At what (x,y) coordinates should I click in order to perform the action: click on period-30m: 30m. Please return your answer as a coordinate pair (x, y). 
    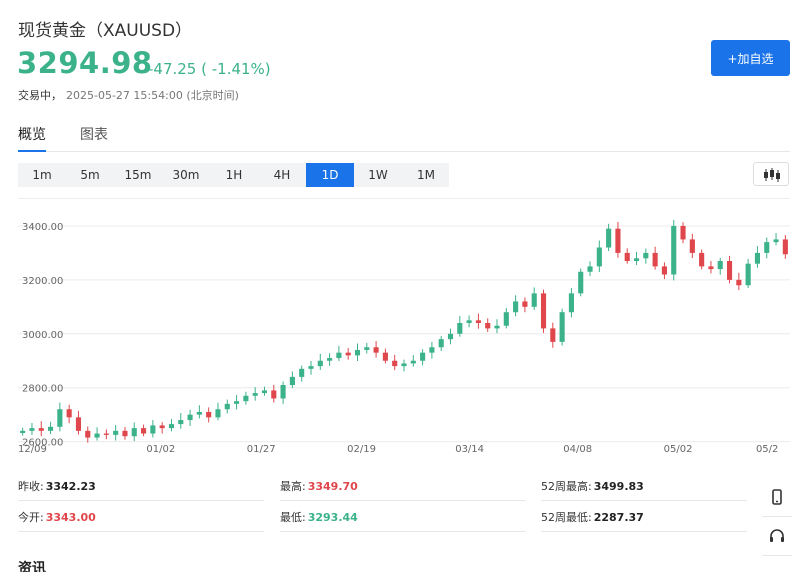
    Looking at the image, I should click on (186, 175).